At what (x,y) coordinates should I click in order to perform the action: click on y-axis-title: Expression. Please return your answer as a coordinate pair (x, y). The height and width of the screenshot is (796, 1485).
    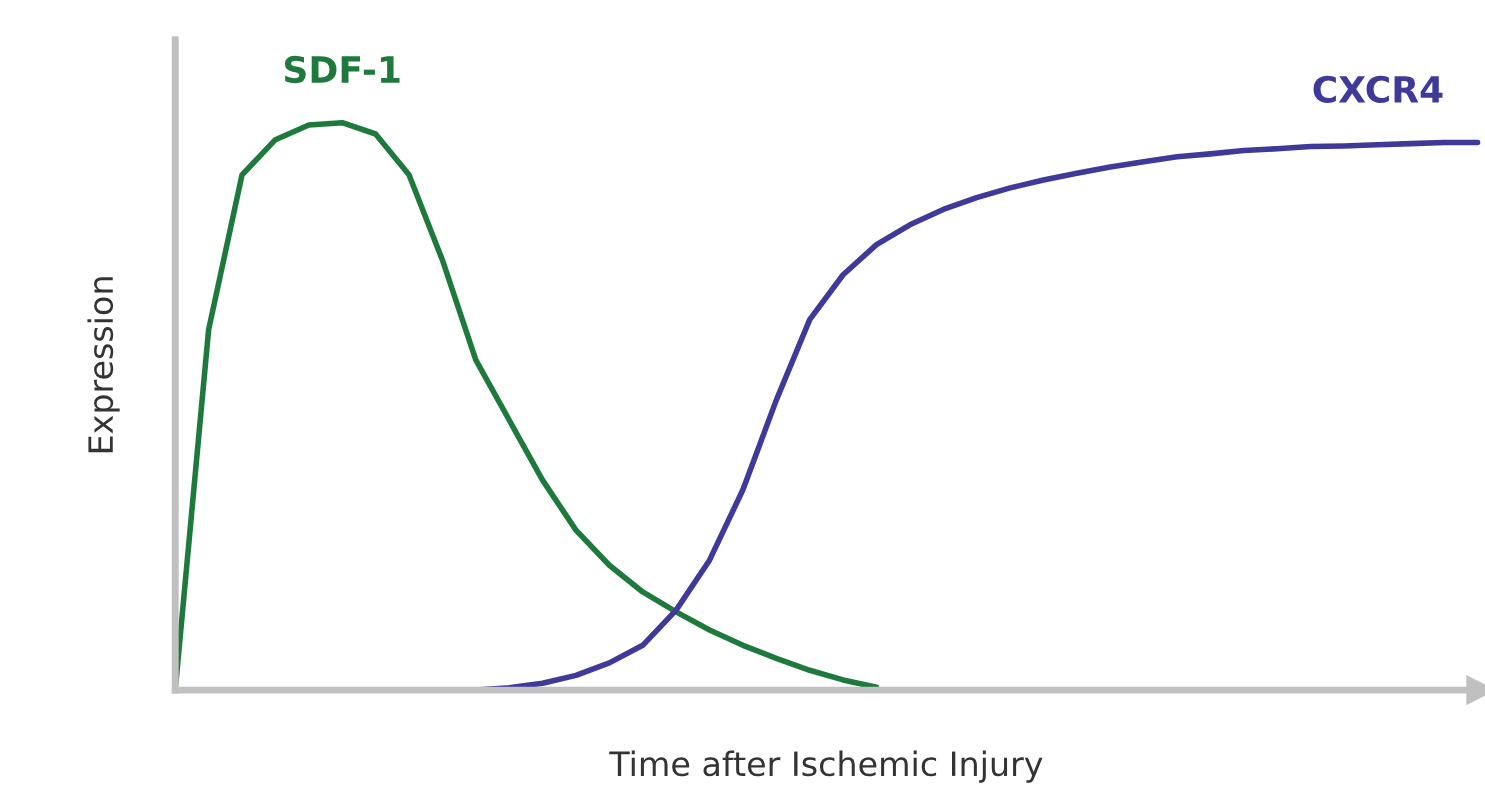
    Looking at the image, I should click on (103, 365).